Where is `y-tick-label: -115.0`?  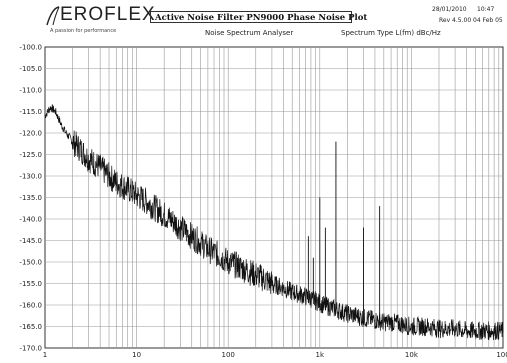
y-tick-label: -115.0 is located at coordinates (30, 112).